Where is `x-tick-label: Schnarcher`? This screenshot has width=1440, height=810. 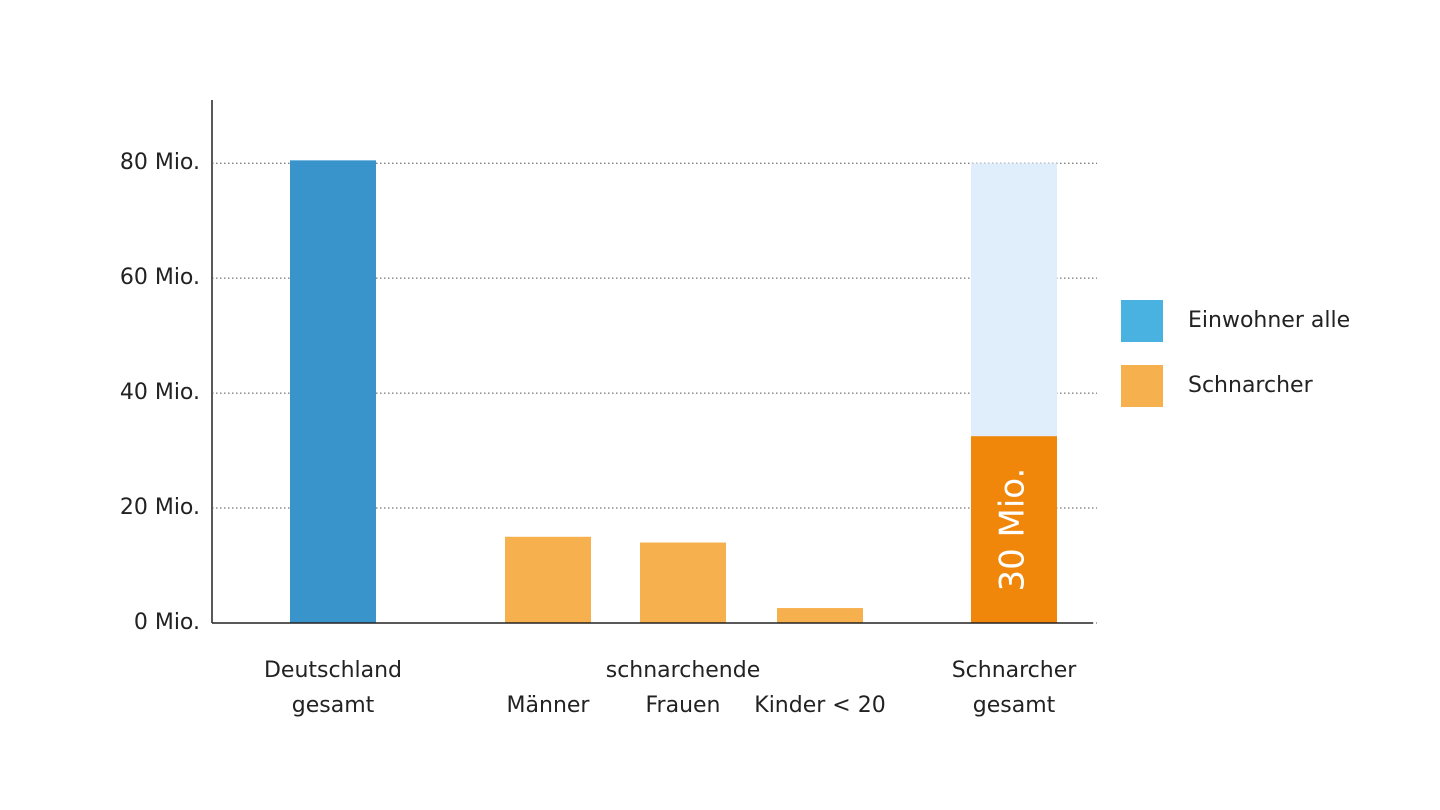 x-tick-label: Schnarcher is located at coordinates (1015, 670).